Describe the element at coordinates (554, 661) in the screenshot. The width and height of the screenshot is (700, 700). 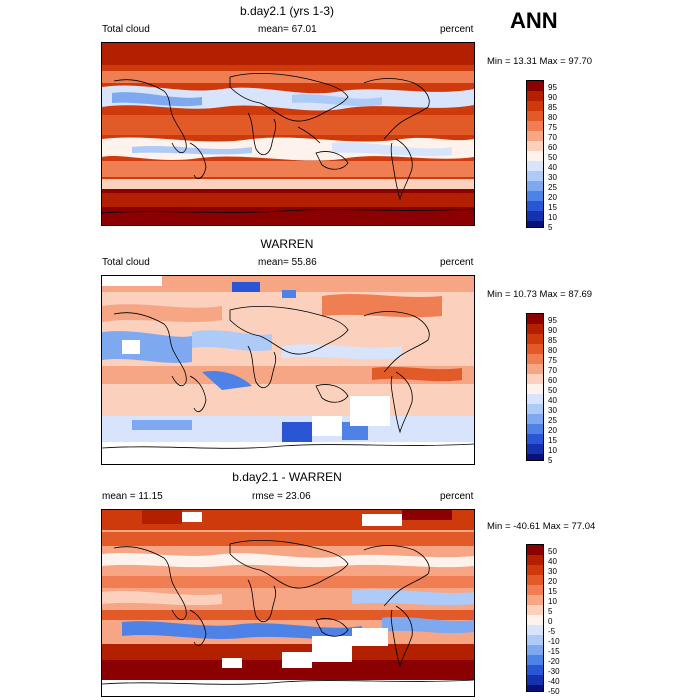
I see `colorbar-tick: -20` at that location.